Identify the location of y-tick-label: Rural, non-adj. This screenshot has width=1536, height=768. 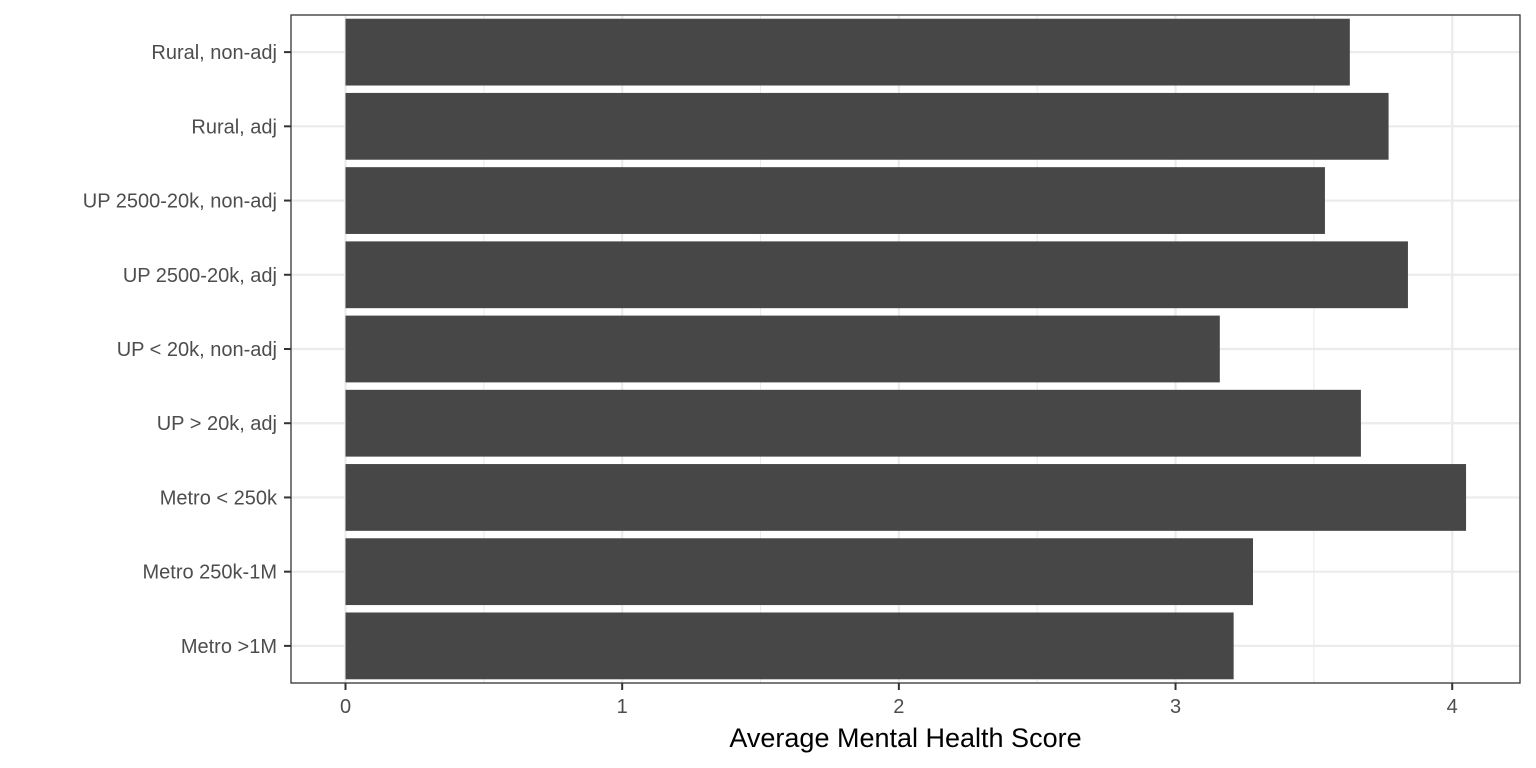
(214, 53).